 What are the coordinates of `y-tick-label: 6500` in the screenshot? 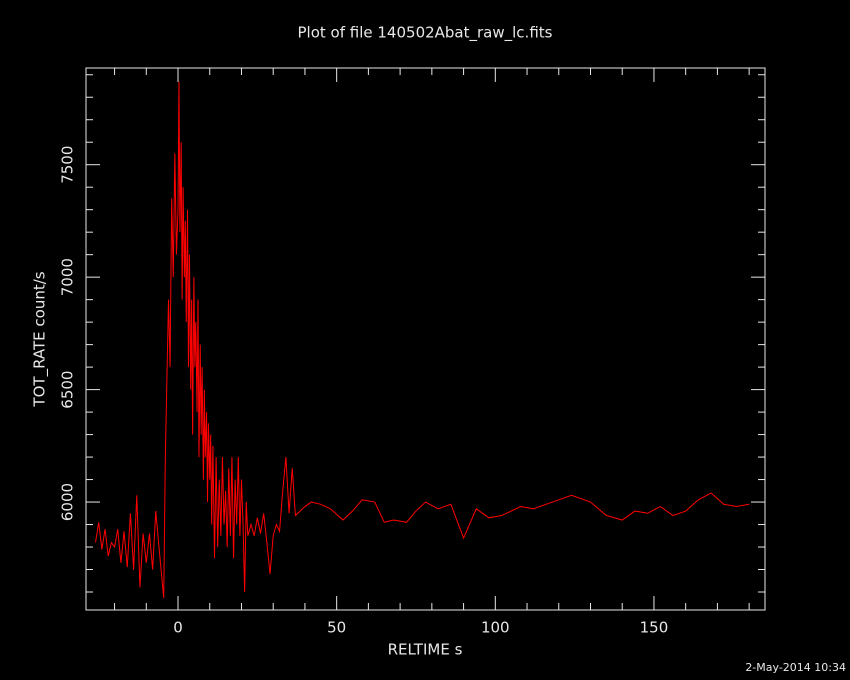 It's located at (68, 390).